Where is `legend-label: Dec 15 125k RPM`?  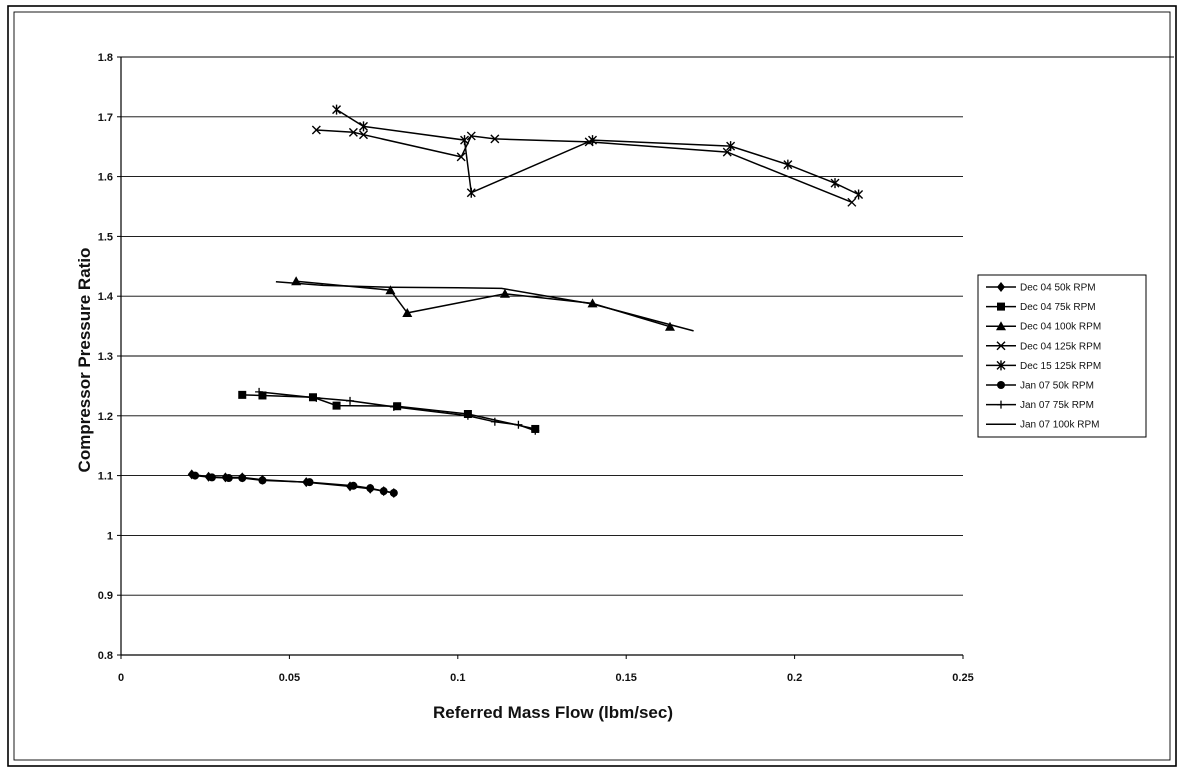 legend-label: Dec 15 125k RPM is located at coordinates (1060, 366).